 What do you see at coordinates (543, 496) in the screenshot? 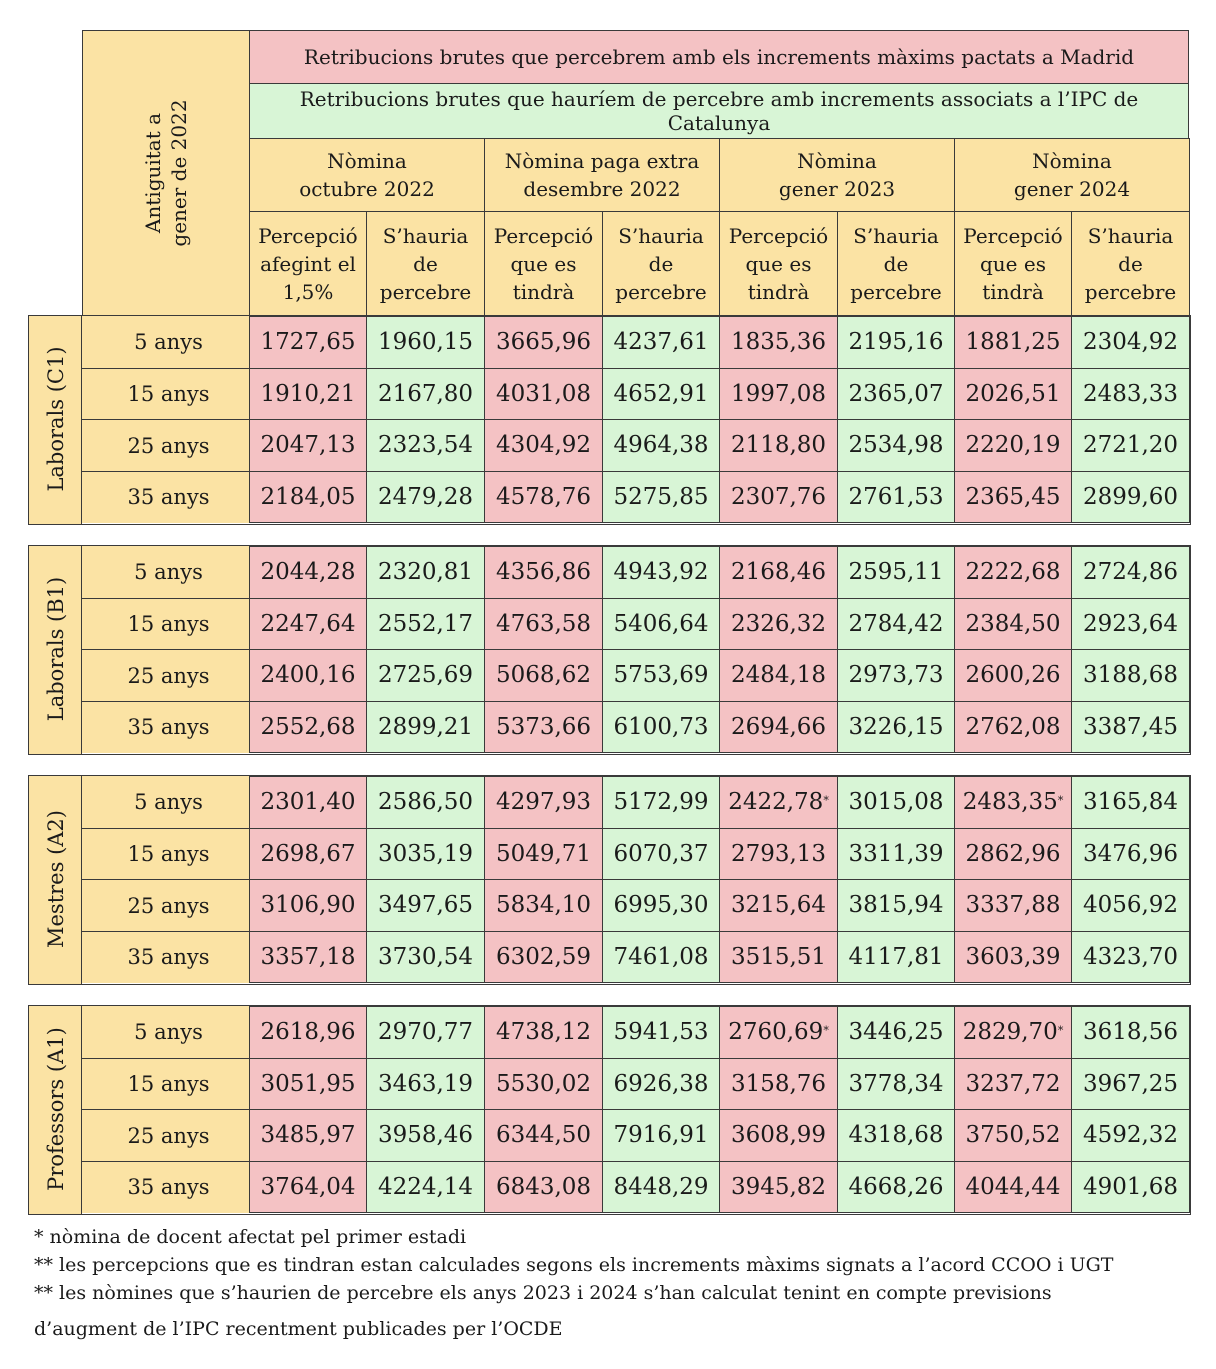
I see `table-cell: 4578,76` at bounding box center [543, 496].